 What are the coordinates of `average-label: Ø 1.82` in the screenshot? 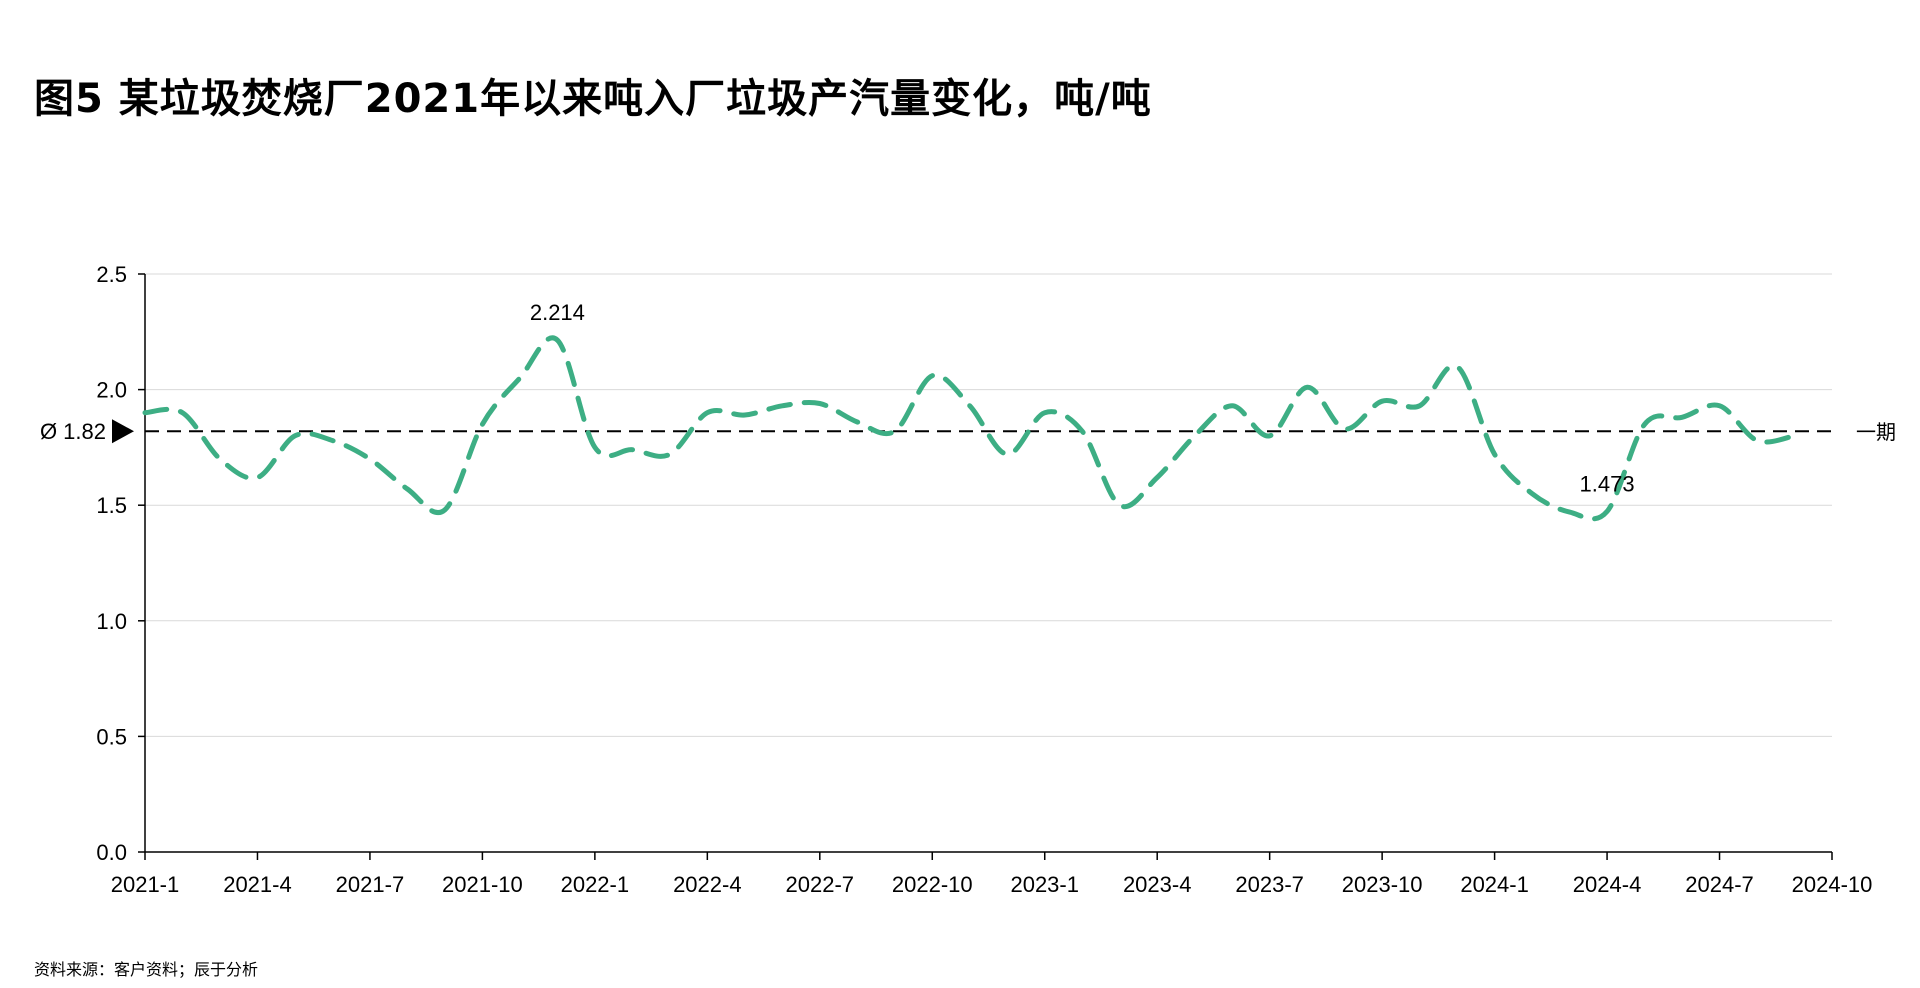 It's located at (73, 431).